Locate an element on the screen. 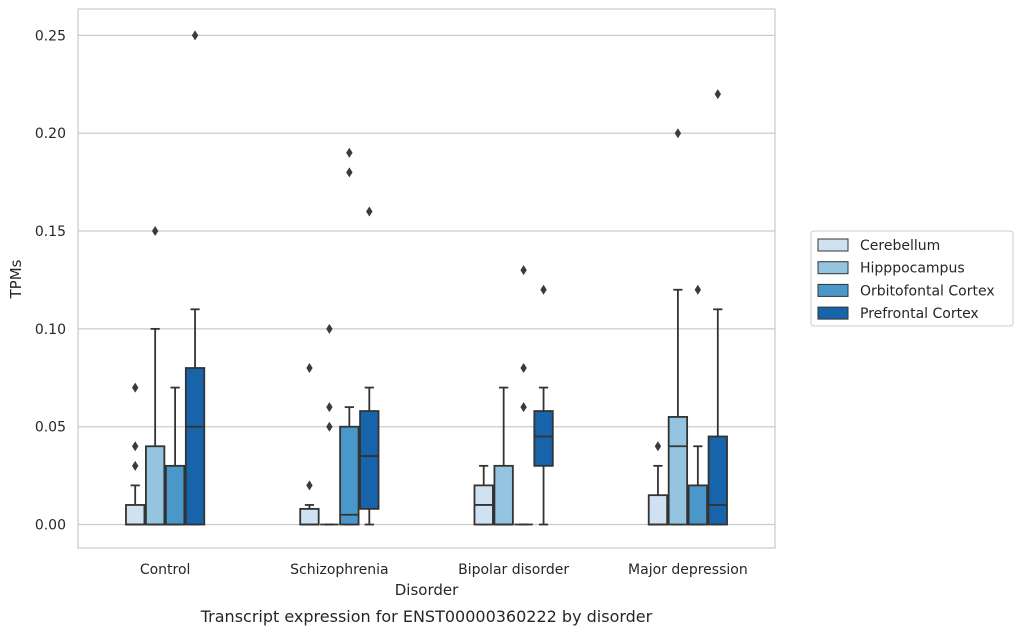 This screenshot has height=634, width=1023. legend-item: Orbitofontal Cortex is located at coordinates (906, 291).